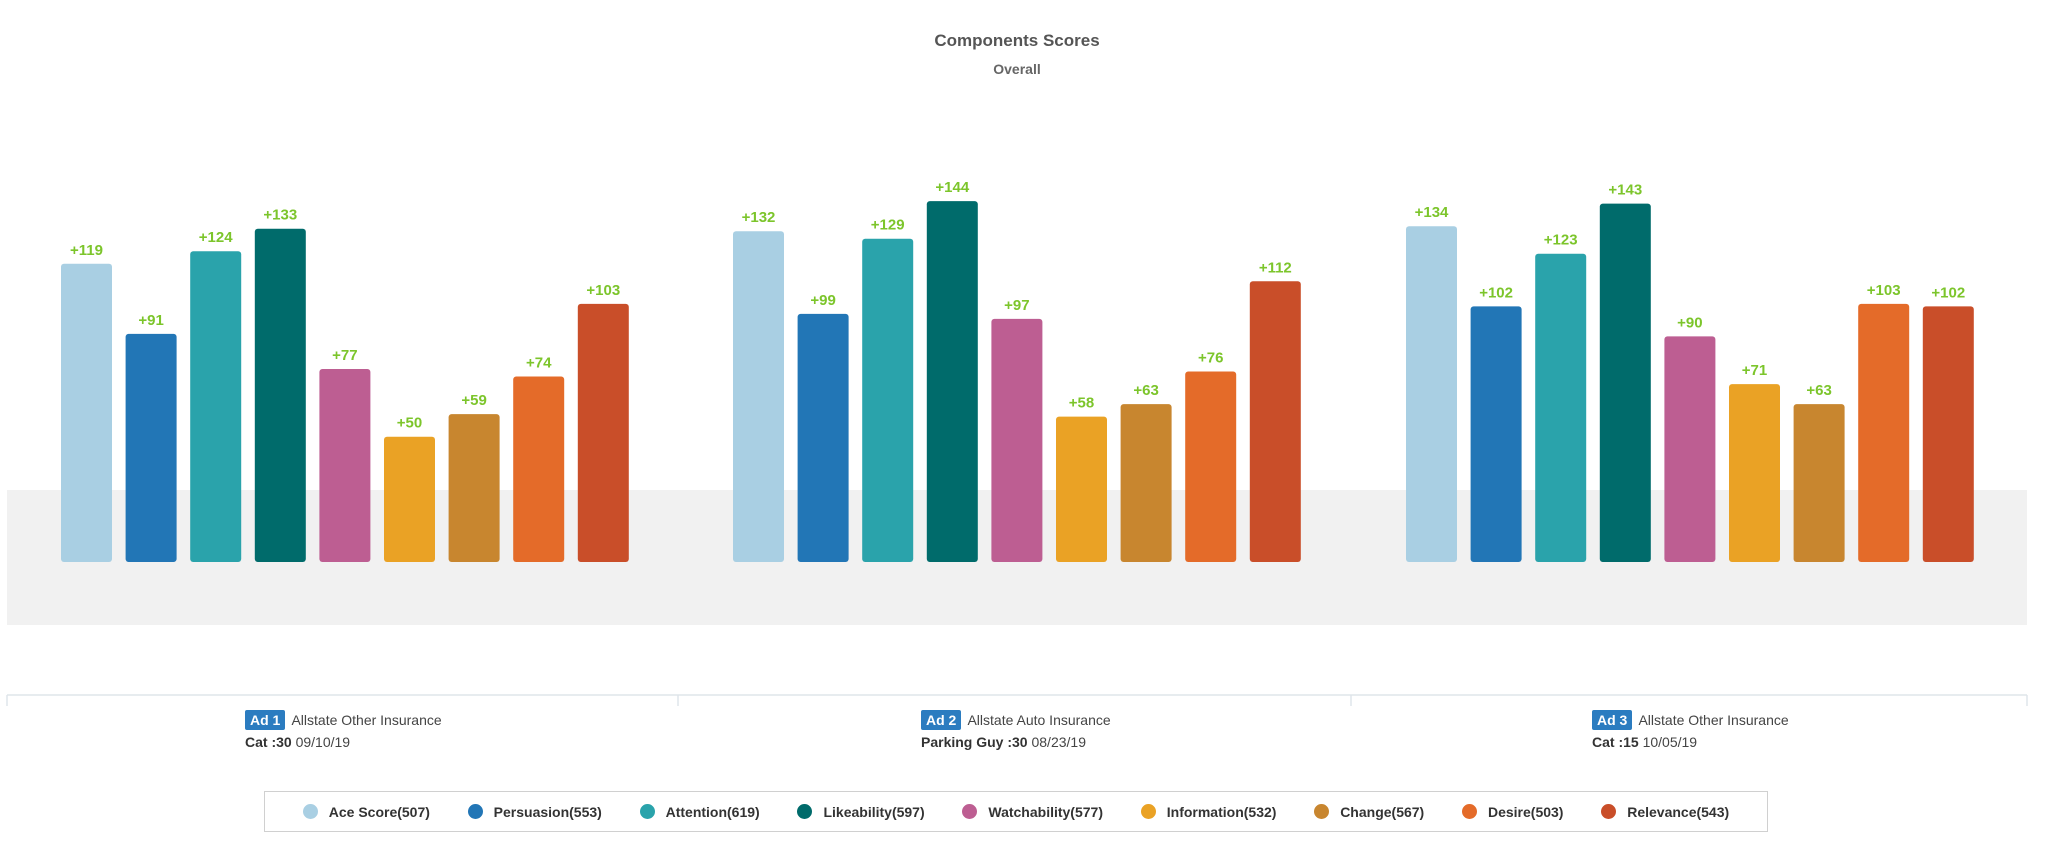 The height and width of the screenshot is (843, 2048). What do you see at coordinates (1016, 40) in the screenshot?
I see `chart-title: Components Scores` at bounding box center [1016, 40].